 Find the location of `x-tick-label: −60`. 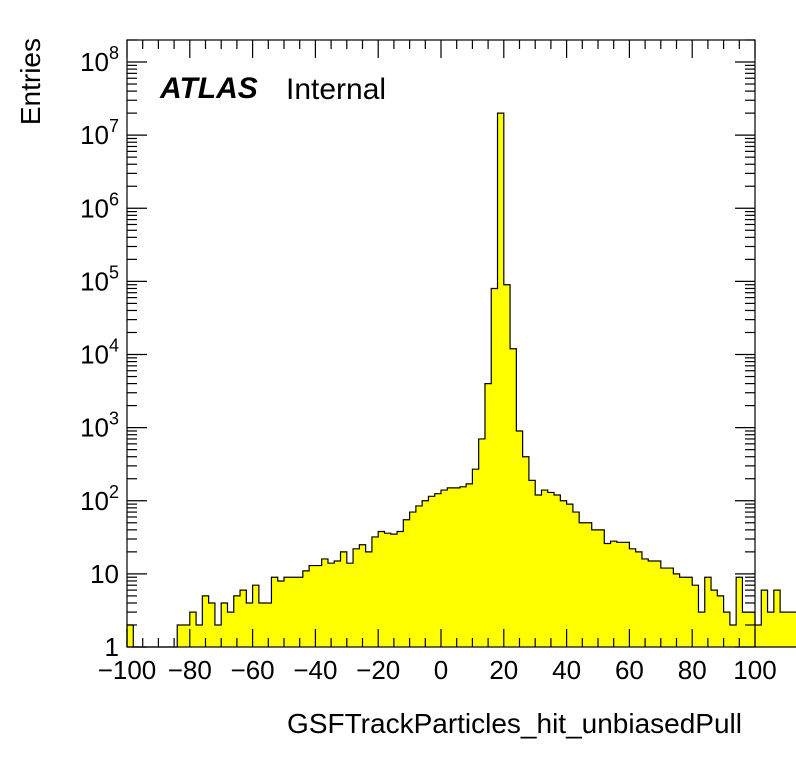

x-tick-label: −60 is located at coordinates (253, 670).